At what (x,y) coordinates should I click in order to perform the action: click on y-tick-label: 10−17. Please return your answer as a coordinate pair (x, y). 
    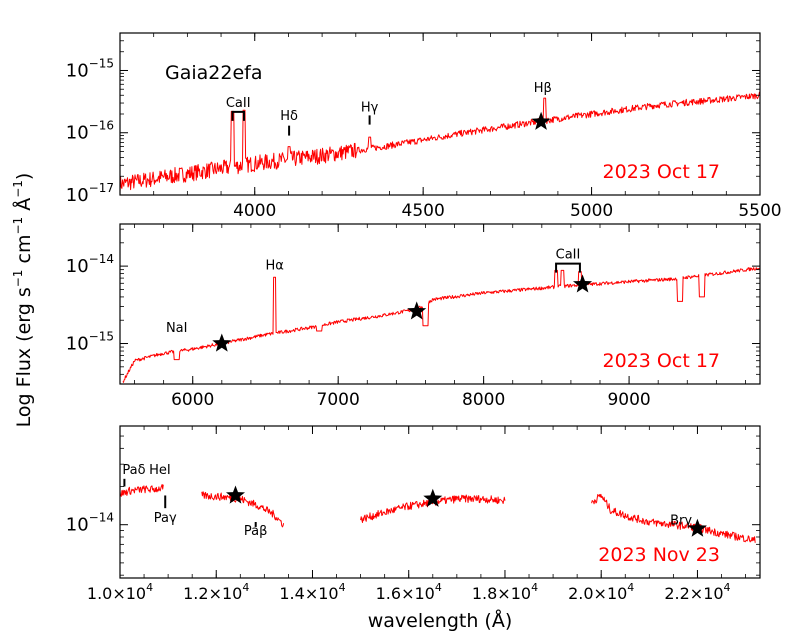
    Looking at the image, I should click on (90, 193).